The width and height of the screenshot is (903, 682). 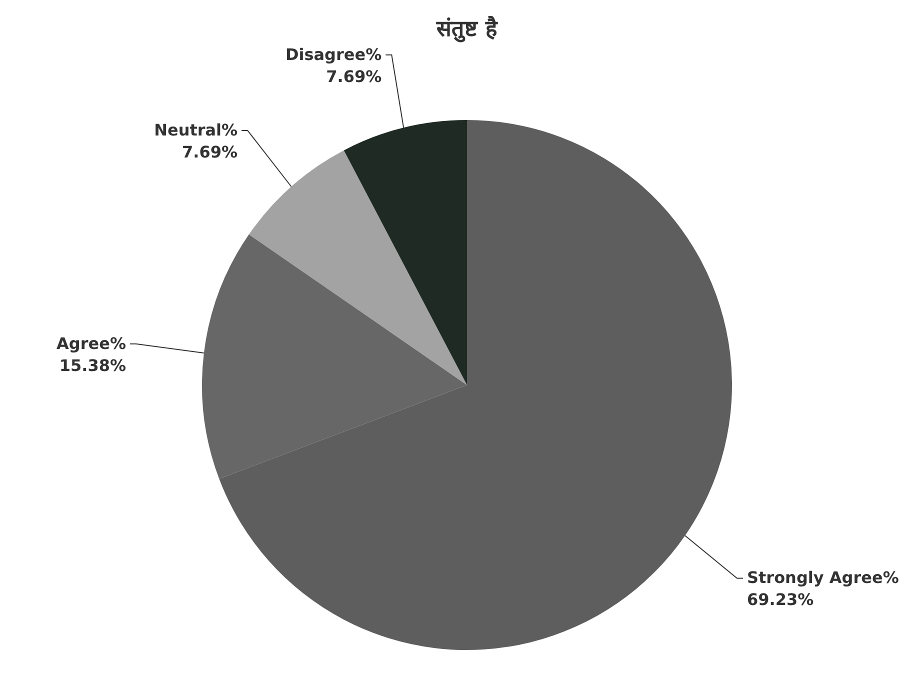 What do you see at coordinates (333, 54) in the screenshot?
I see `slice-label: Disagree%` at bounding box center [333, 54].